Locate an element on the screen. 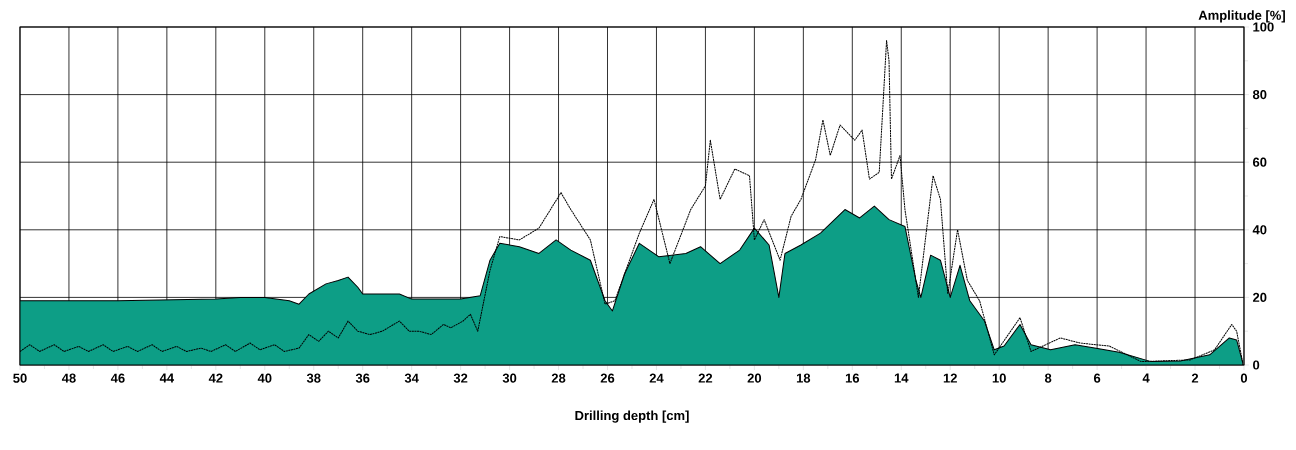 This screenshot has width=1296, height=450. x-tick-label: 10 is located at coordinates (999, 378).